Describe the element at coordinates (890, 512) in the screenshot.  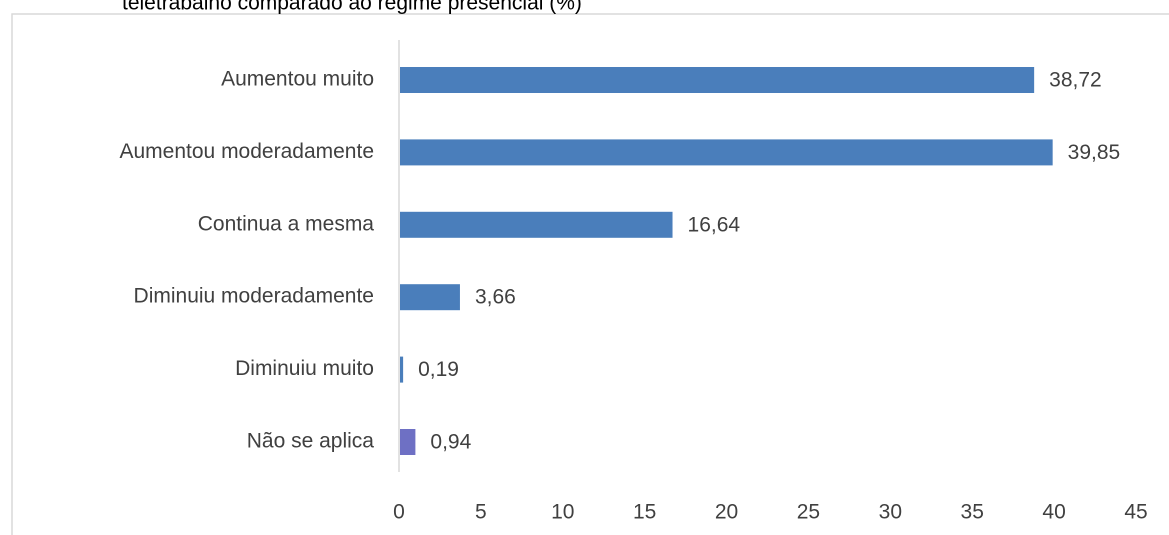
I see `x-tick-label: 30` at that location.